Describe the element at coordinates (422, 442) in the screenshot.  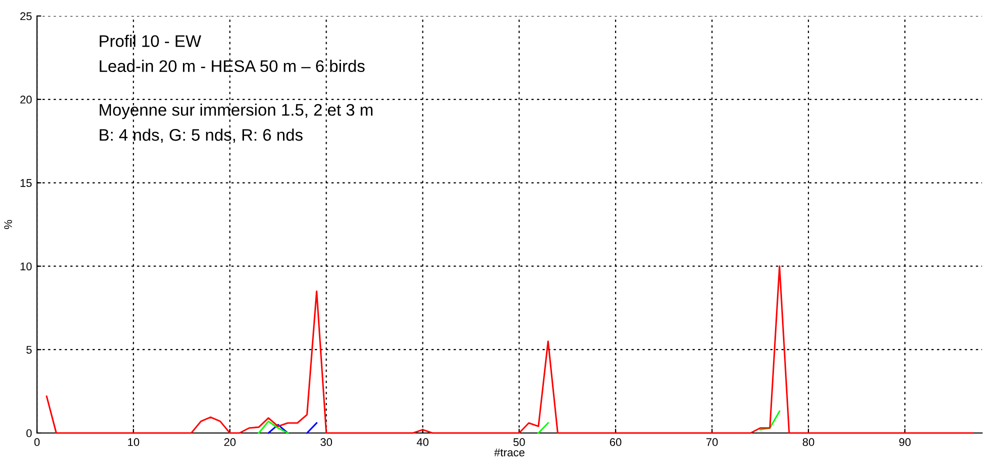
I see `x-tick-label: 40` at that location.